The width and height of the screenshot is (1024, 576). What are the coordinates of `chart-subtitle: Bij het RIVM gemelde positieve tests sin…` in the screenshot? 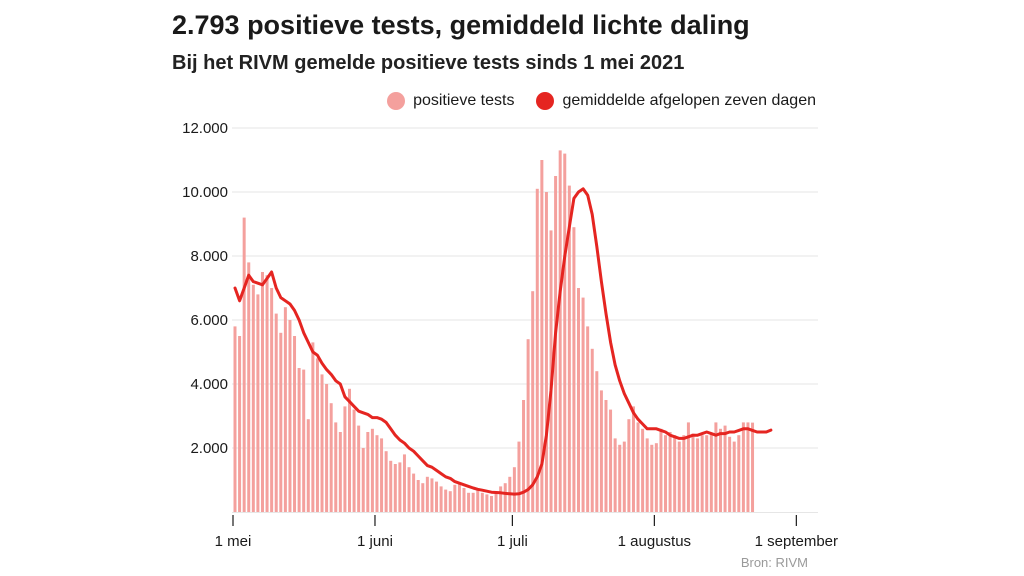 It's located at (428, 63).